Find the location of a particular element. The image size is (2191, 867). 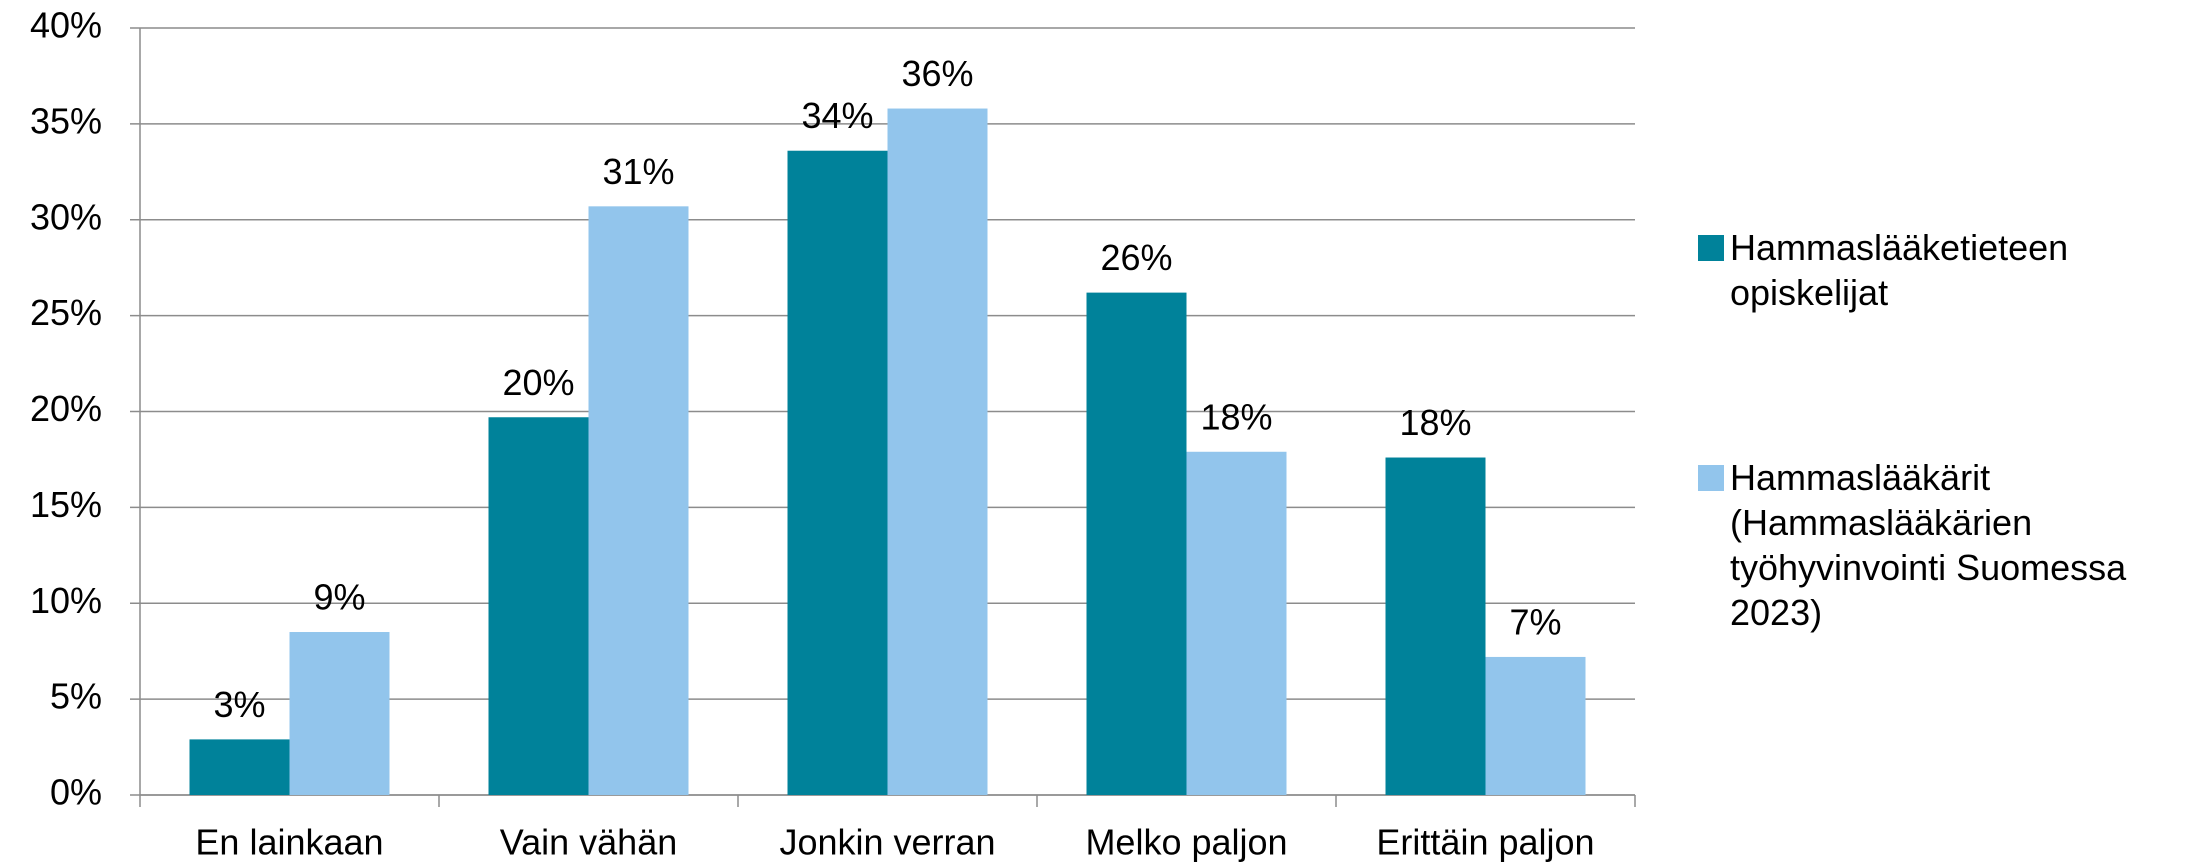

y-tick-label: 35% is located at coordinates (66, 120).